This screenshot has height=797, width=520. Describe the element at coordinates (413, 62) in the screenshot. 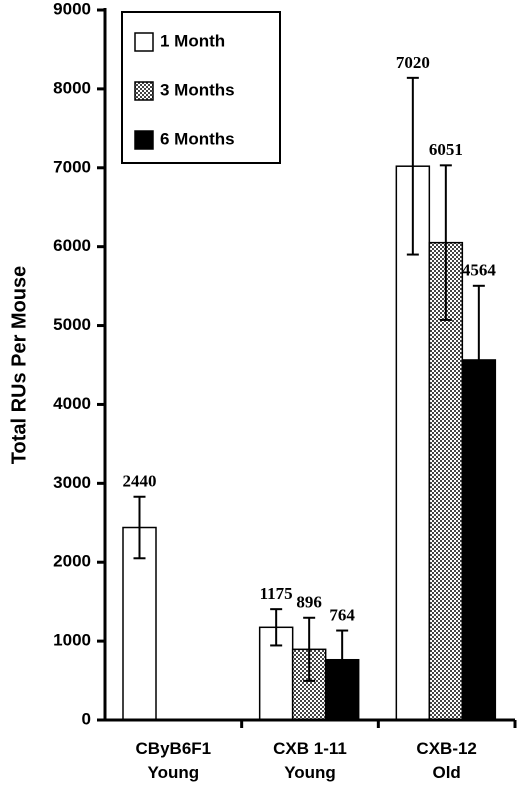

I see `value-label: 7020` at that location.